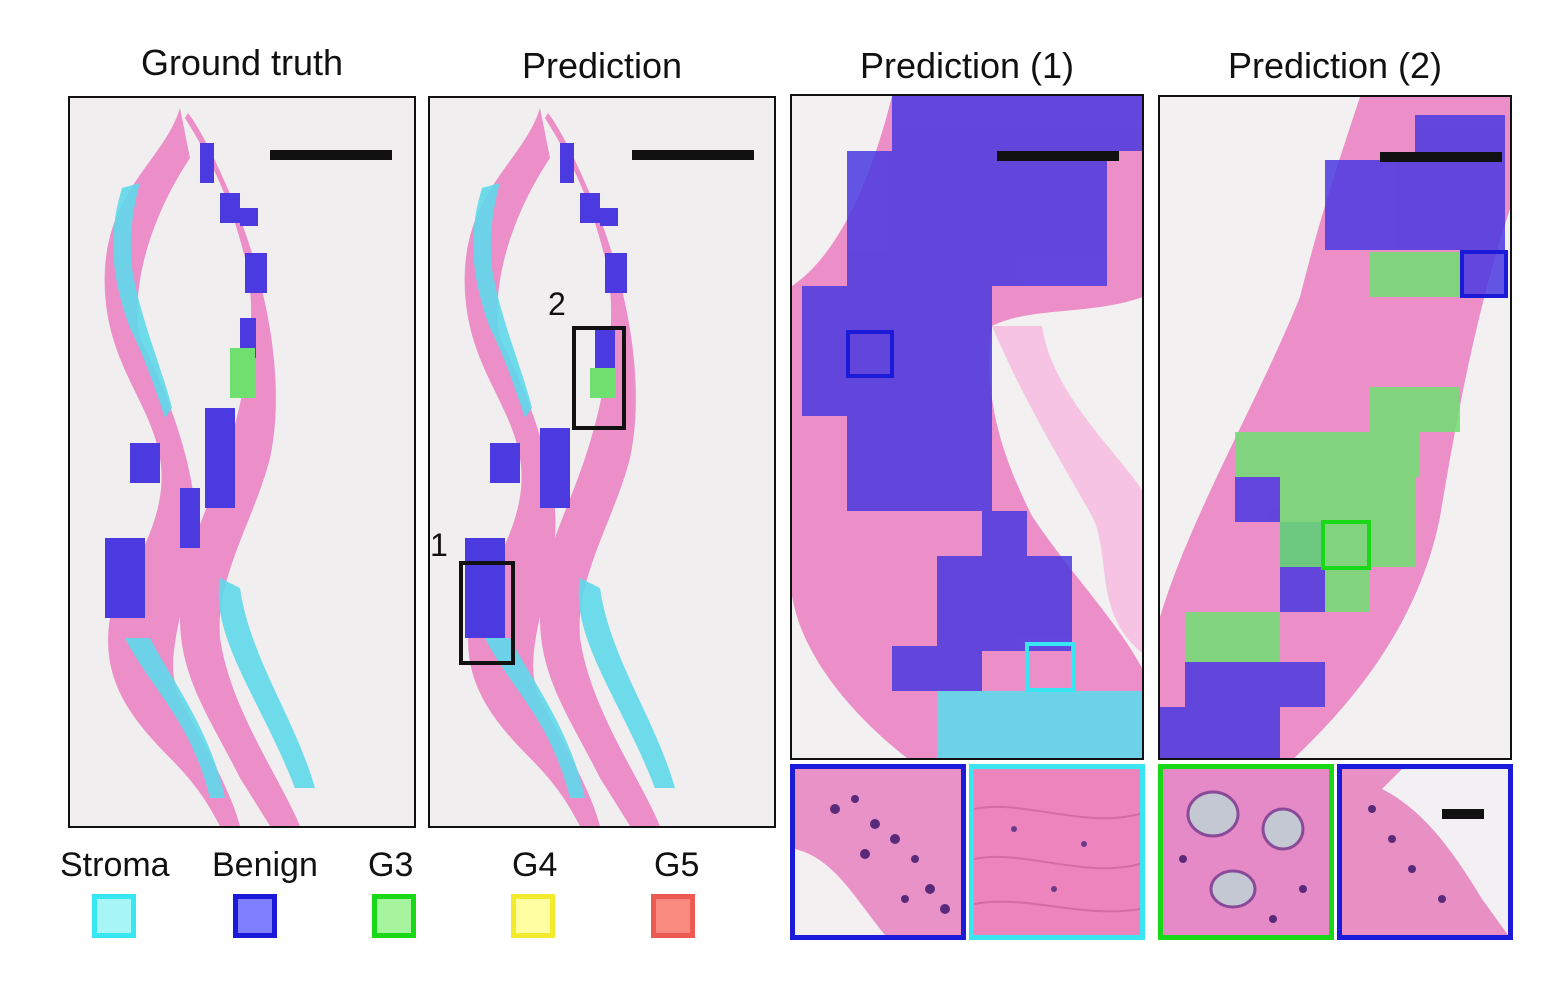  I want to click on legend-label-stroma: Stroma, so click(115, 865).